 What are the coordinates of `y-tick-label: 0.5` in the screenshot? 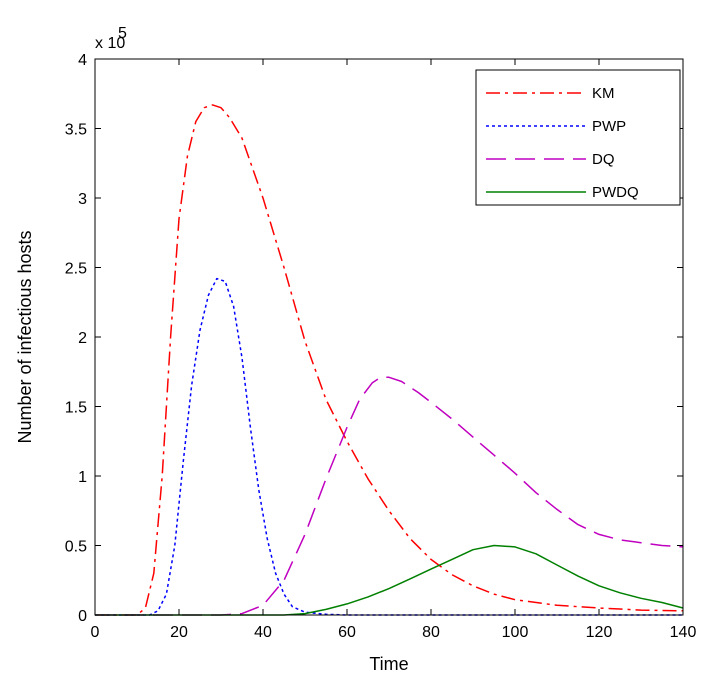 It's located at (76, 547).